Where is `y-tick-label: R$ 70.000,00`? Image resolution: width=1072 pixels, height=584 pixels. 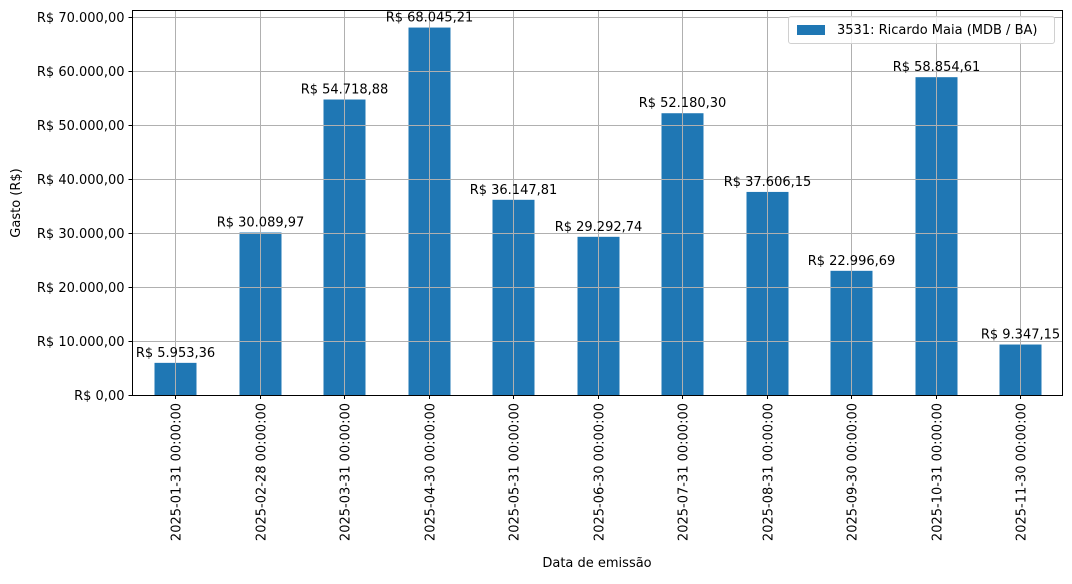
y-tick-label: R$ 70.000,00 is located at coordinates (81, 18).